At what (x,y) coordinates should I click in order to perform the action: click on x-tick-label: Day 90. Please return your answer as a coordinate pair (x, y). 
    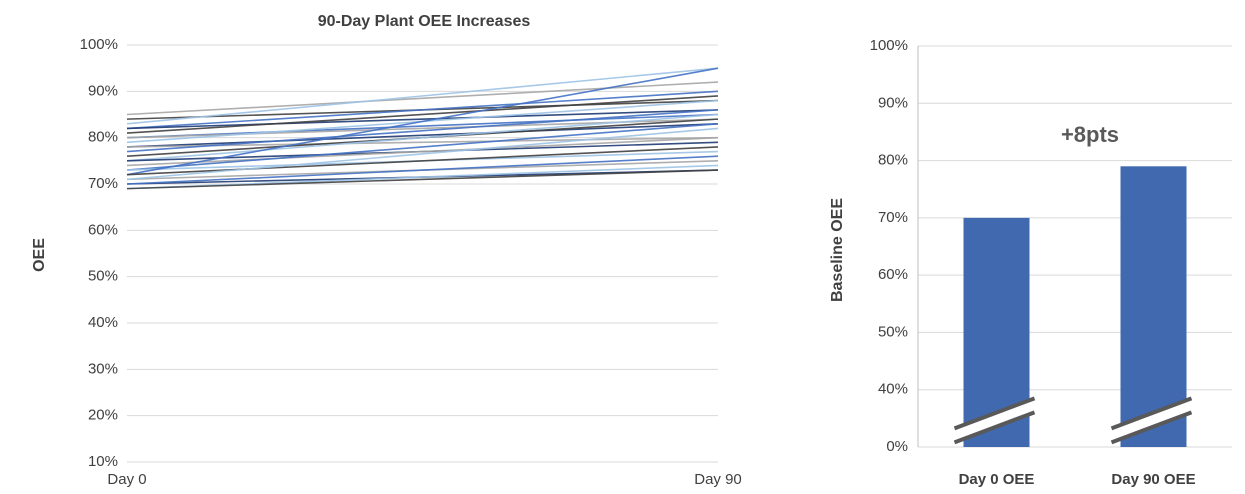
    Looking at the image, I should click on (718, 479).